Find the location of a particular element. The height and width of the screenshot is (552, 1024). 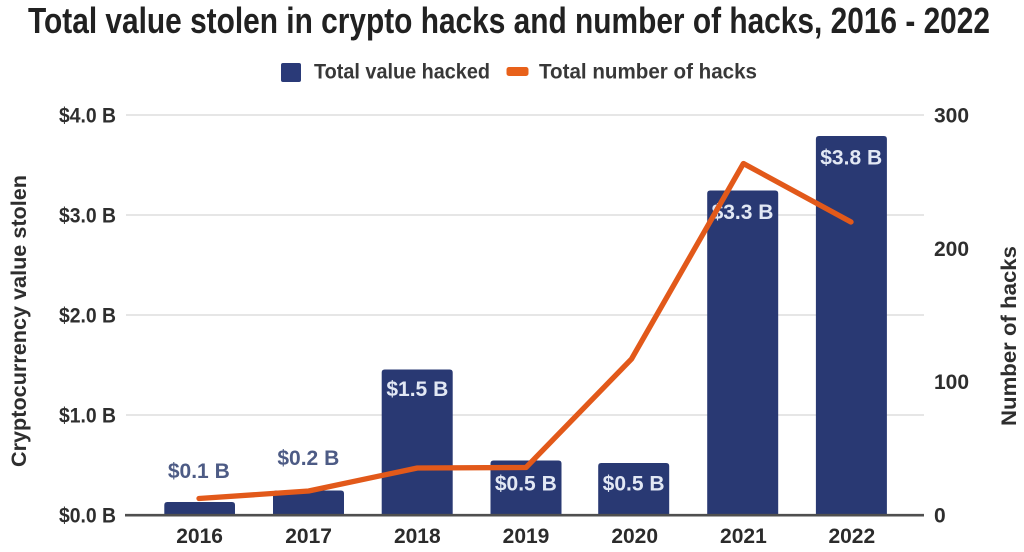

svg-text: $3.0 B is located at coordinates (87, 216).